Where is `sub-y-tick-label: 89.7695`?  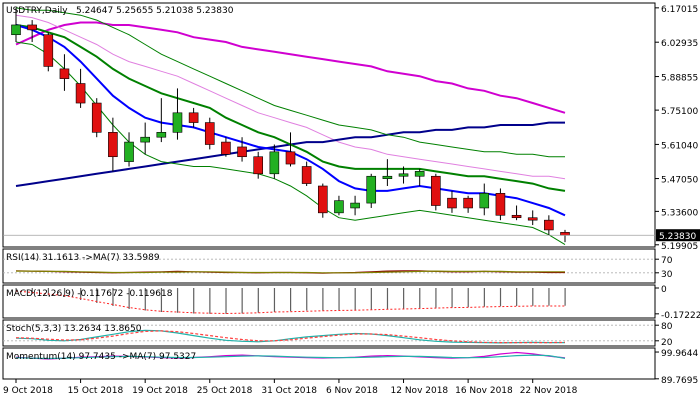
sub-y-tick-label: 89.7695 is located at coordinates (679, 381).